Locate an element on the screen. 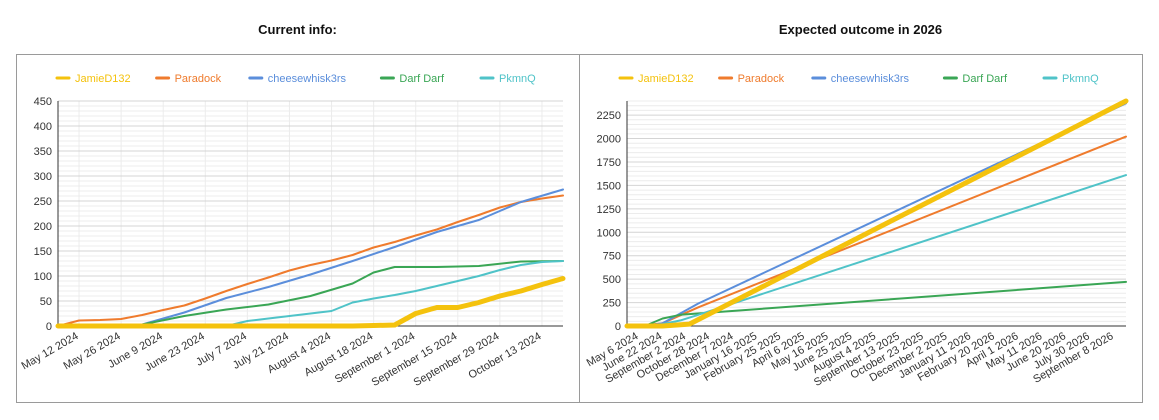 The height and width of the screenshot is (420, 1159). y-tick-label: 400 is located at coordinates (43, 127).